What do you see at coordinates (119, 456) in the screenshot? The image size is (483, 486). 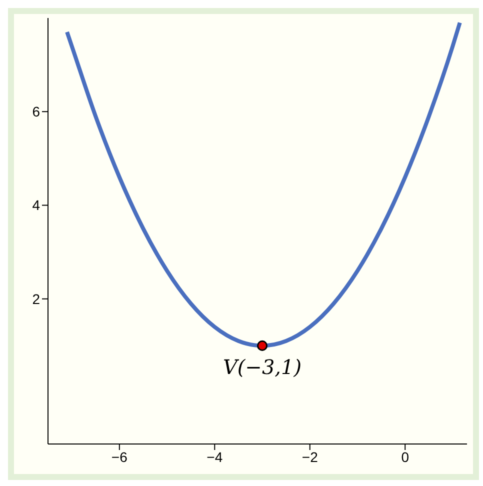 I see `x-tick-label: −6` at bounding box center [119, 456].